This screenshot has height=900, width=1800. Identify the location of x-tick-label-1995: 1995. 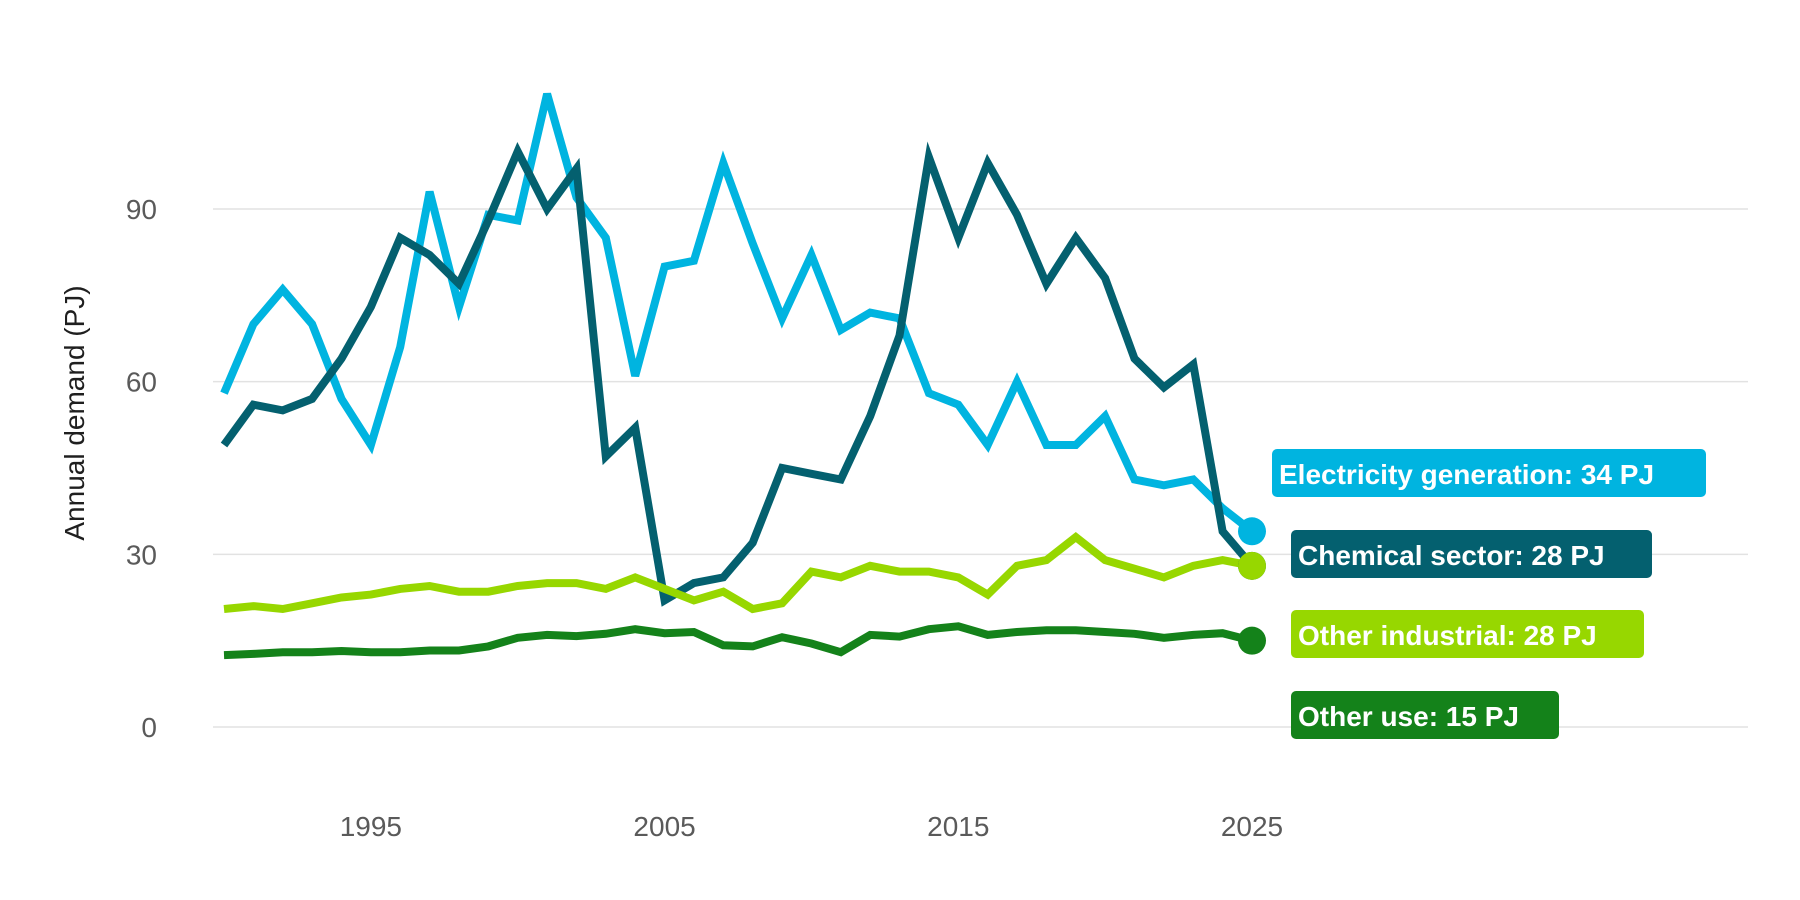
(371, 826).